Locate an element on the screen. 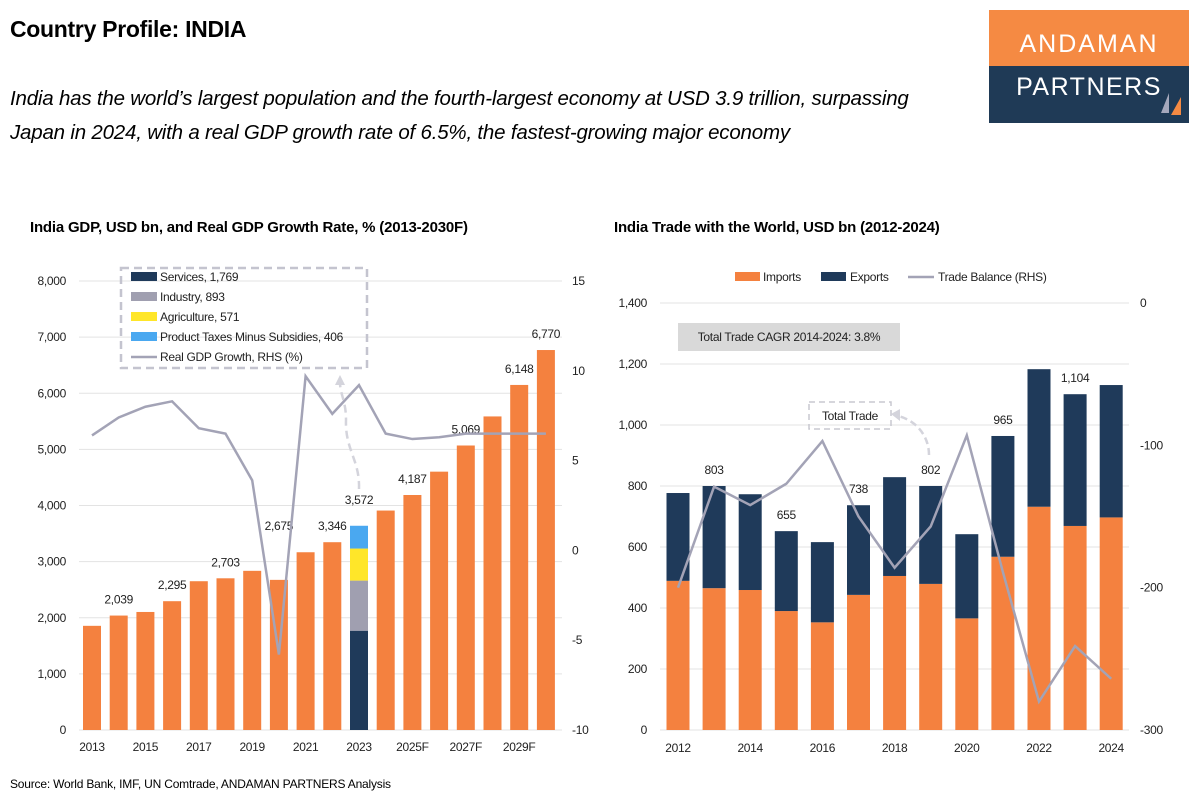 The width and height of the screenshot is (1200, 800). trade-balance-line is located at coordinates (894, 568).